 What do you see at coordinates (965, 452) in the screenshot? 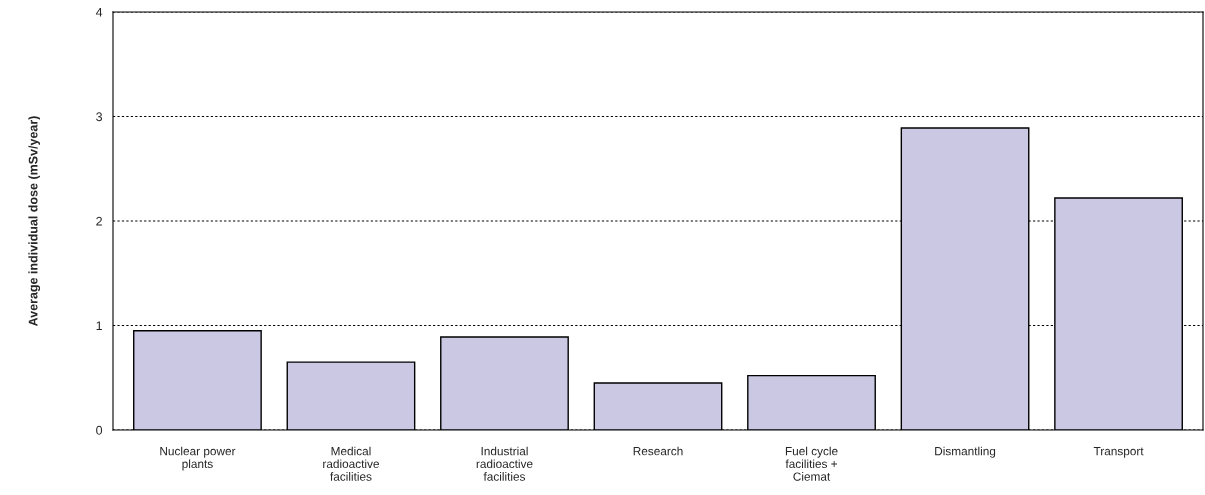
I see `x-tick-label: Dismantling` at bounding box center [965, 452].